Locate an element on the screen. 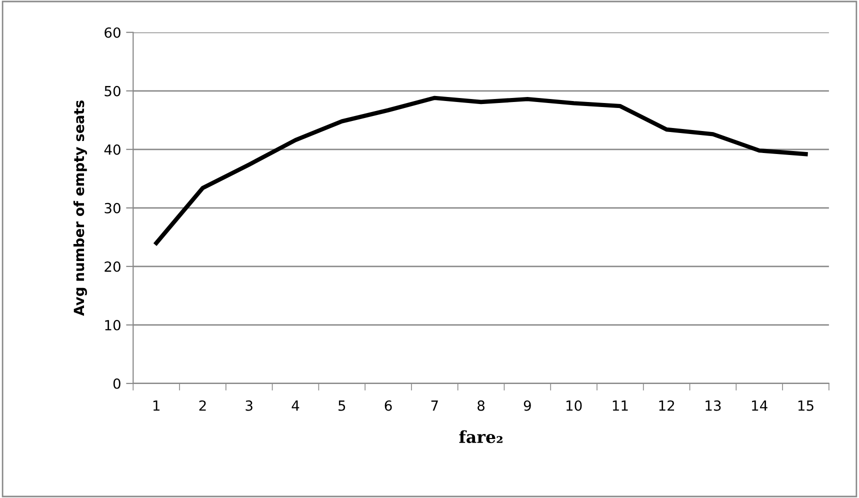 This screenshot has height=498, width=859. x-tick-label: 15 is located at coordinates (806, 405).